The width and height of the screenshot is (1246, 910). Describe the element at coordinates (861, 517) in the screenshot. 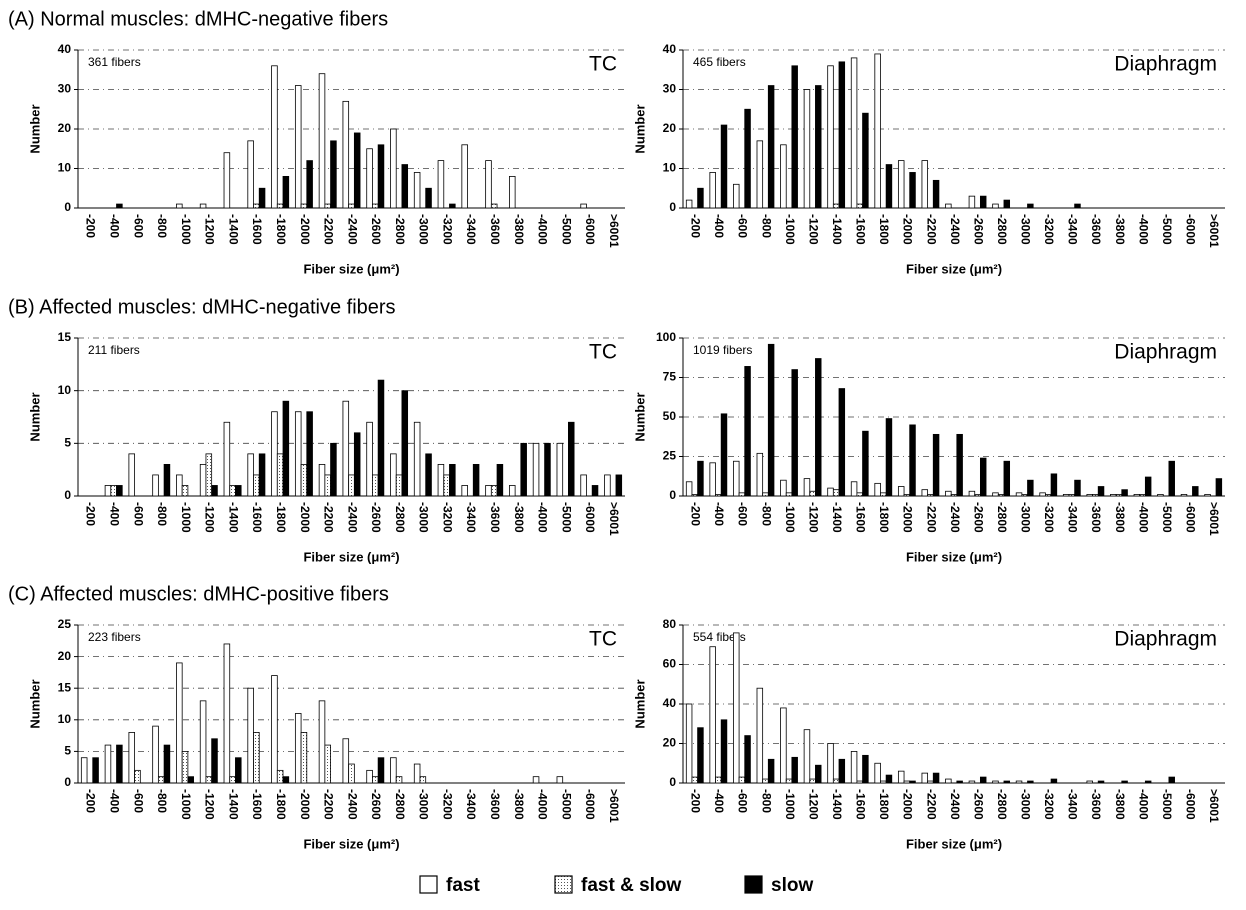

I see `x-tick-label: -1600` at that location.